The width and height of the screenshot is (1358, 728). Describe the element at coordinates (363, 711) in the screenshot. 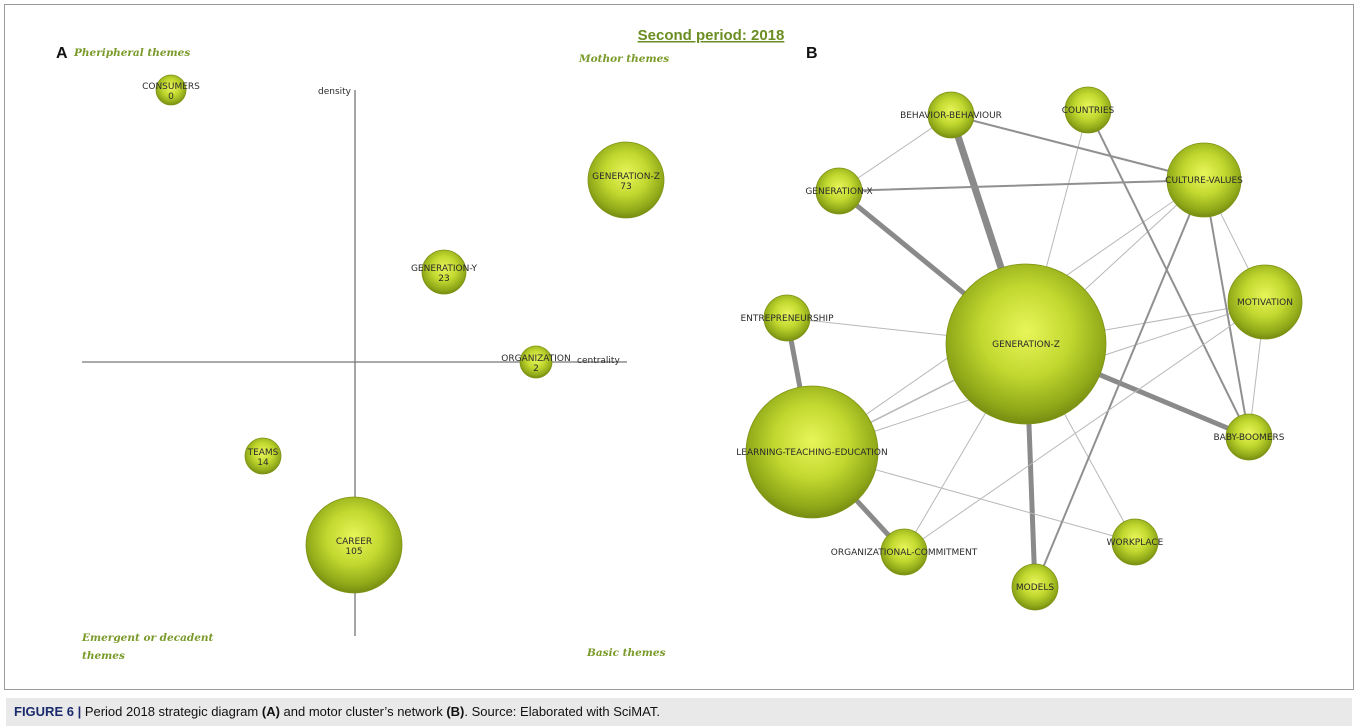

I see `caption-text-2: and motor cluster’s network` at that location.